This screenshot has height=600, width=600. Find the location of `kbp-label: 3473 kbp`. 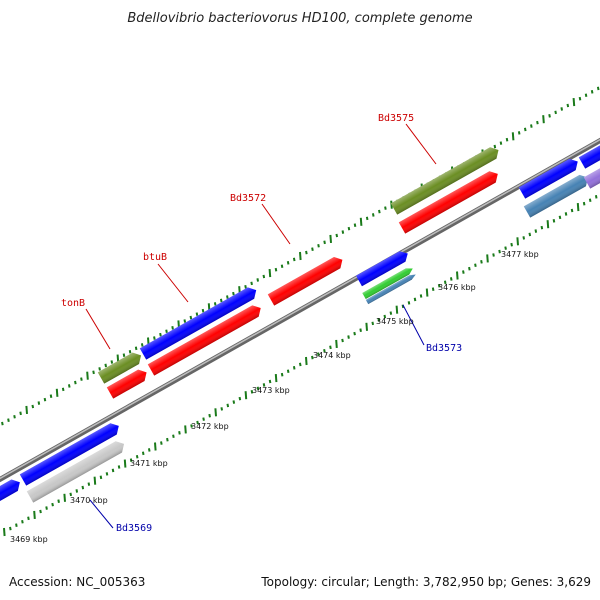

kbp-label: 3473 kbp is located at coordinates (271, 390).